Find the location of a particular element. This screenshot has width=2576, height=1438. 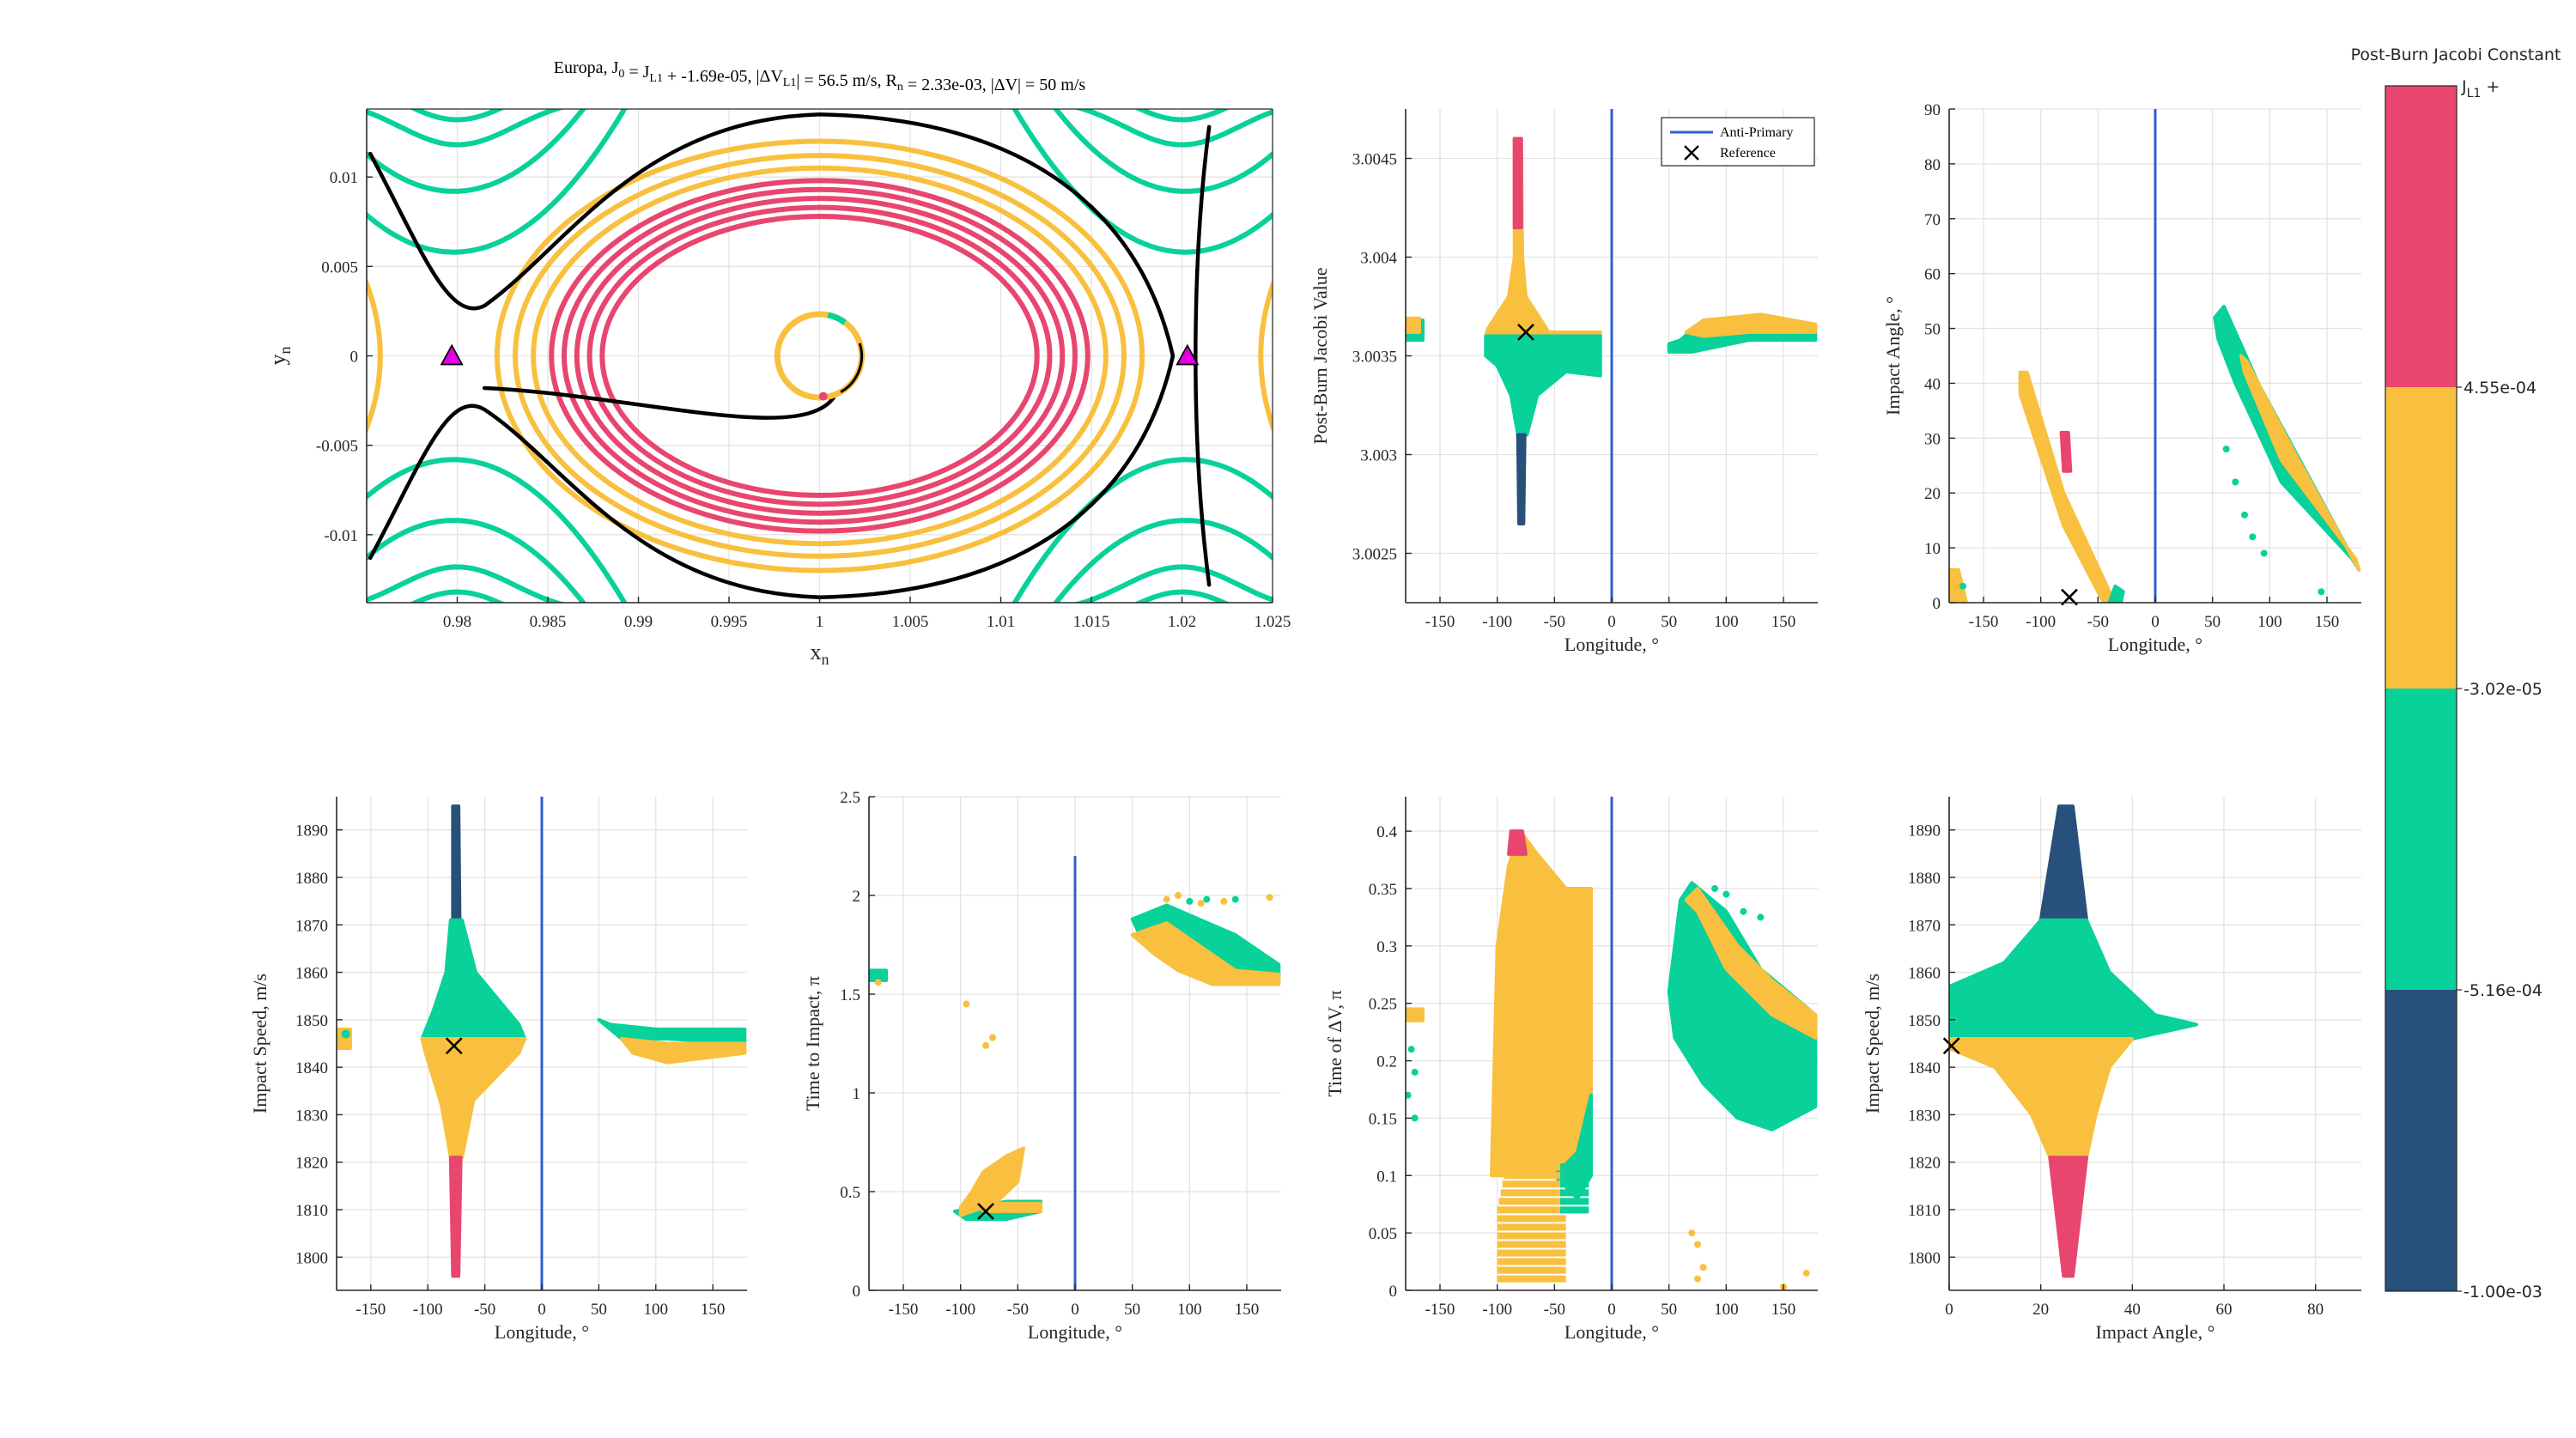

y-tick-label: 50 is located at coordinates (1932, 330).